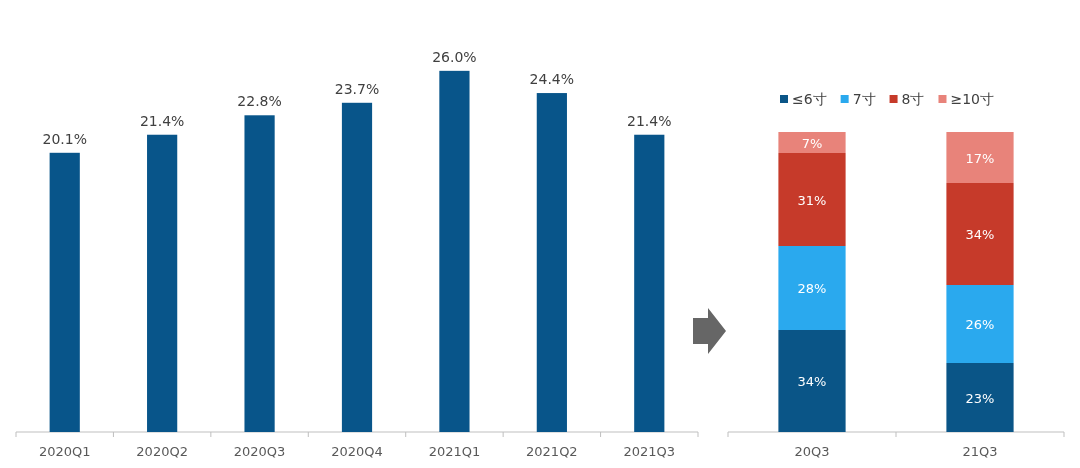 The height and width of the screenshot is (468, 1080). I want to click on data-label: 20.1%, so click(64, 138).